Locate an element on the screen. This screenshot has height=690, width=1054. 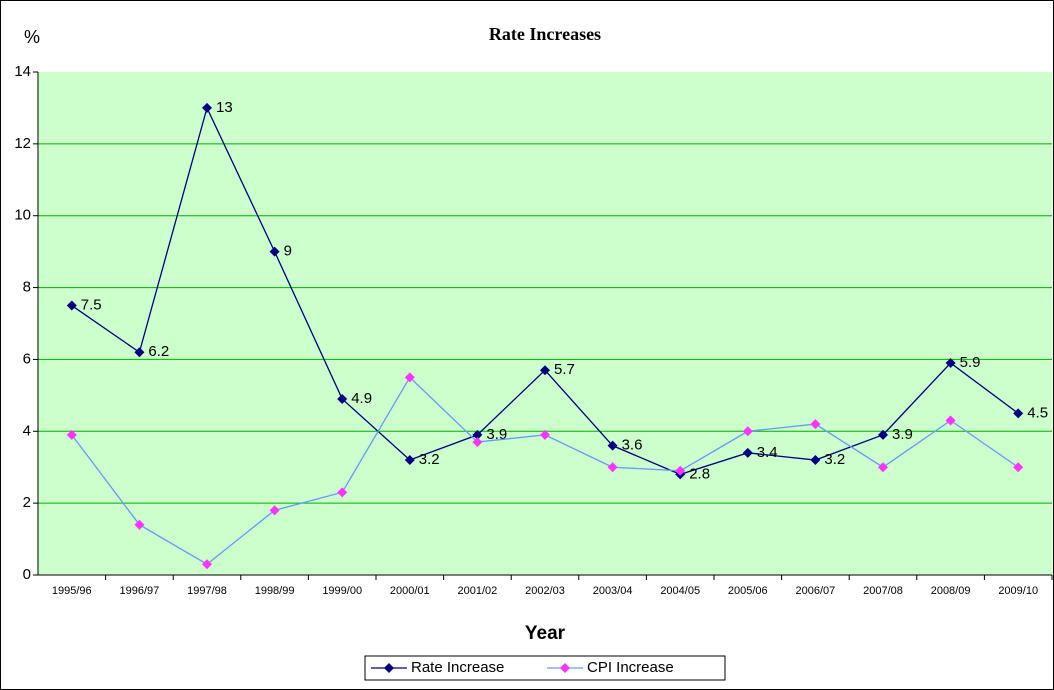
y-tick-label: 6 is located at coordinates (27, 358).